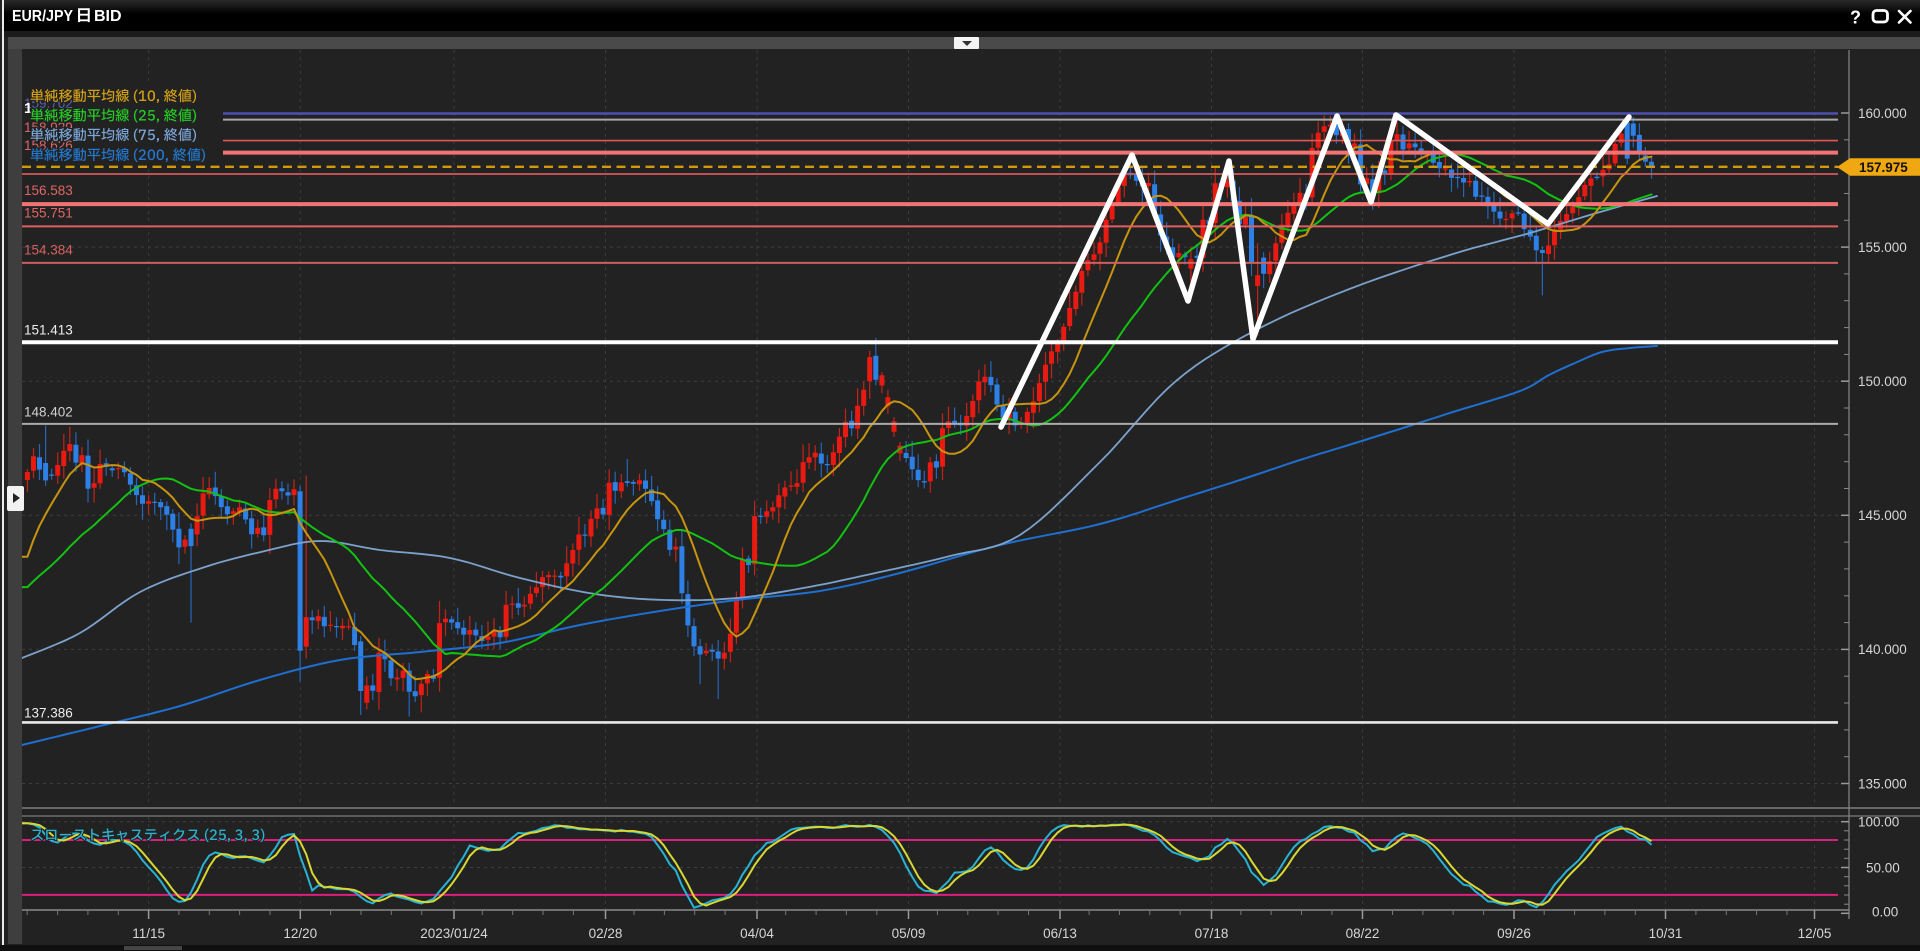 The height and width of the screenshot is (951, 1920). Describe the element at coordinates (1883, 167) in the screenshot. I see `svg-text: 157.975` at that location.